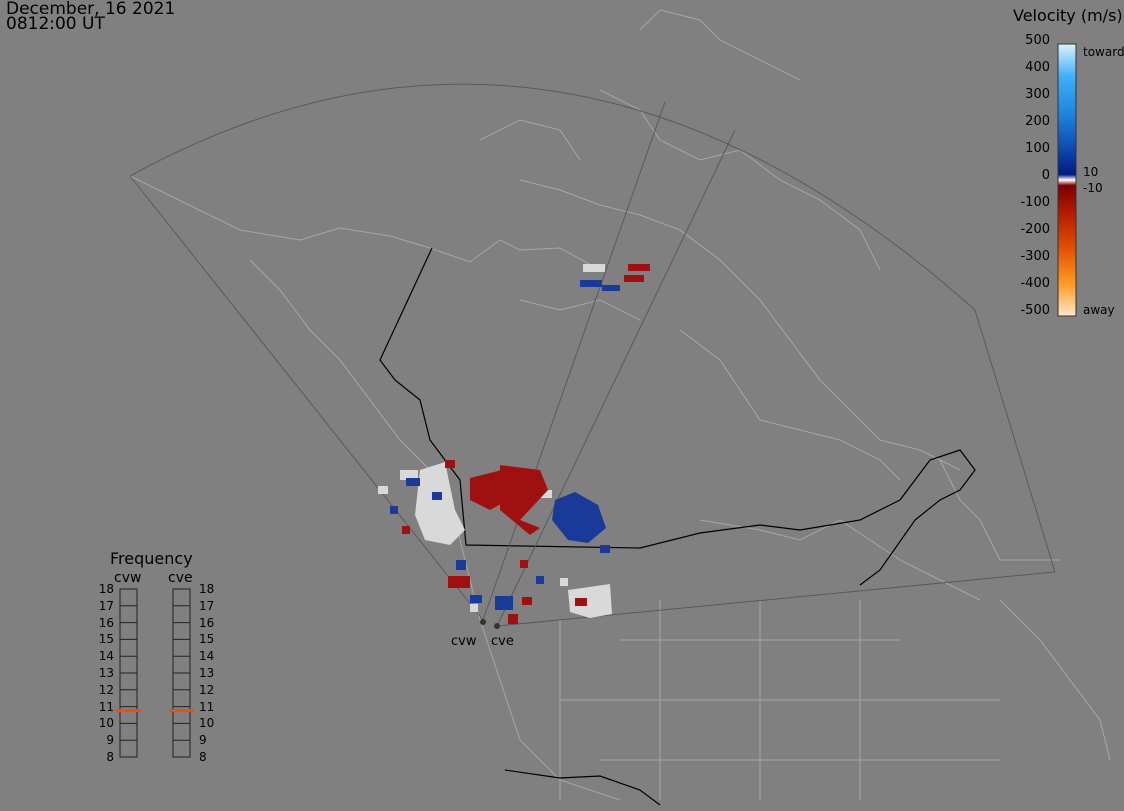 The image size is (1124, 811). I want to click on colorbar-tick-label: 300, so click(1037, 94).